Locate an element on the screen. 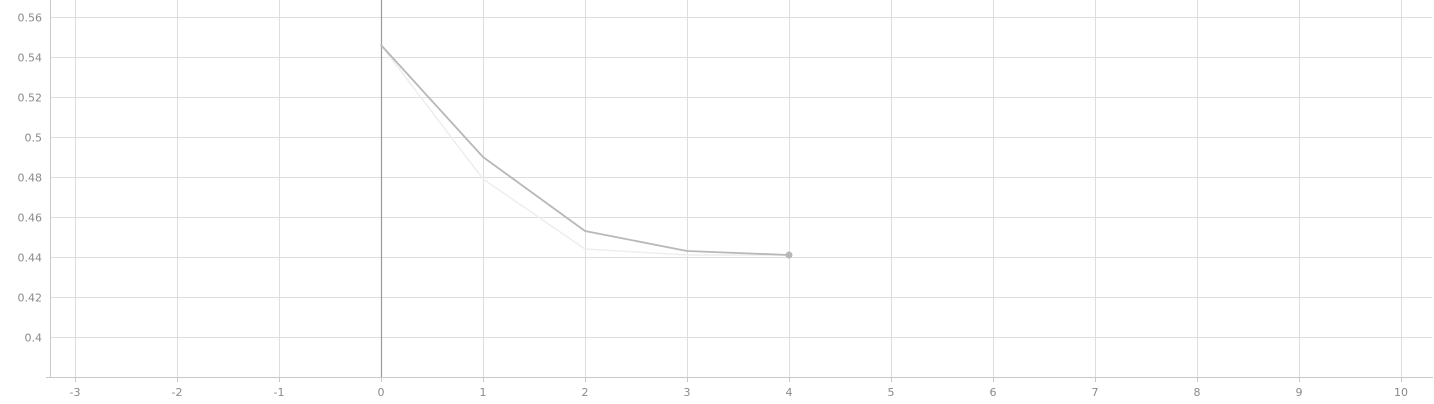 This screenshot has height=404, width=1434. y-tick-label: 0.48 is located at coordinates (30, 178).